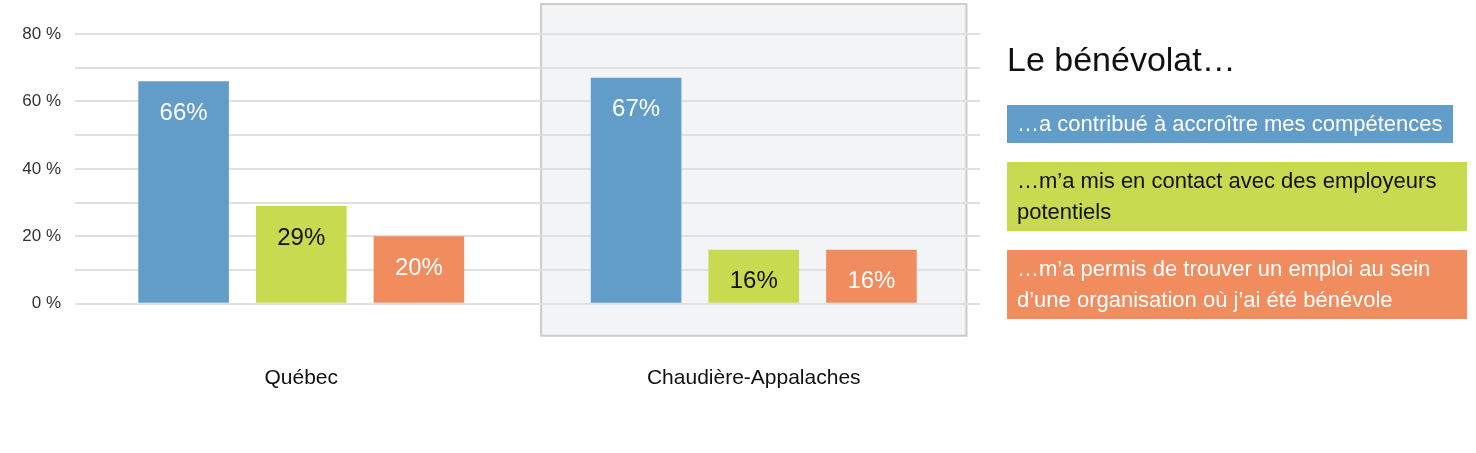 The width and height of the screenshot is (1476, 453). I want to click on data-label: 20%, so click(418, 266).